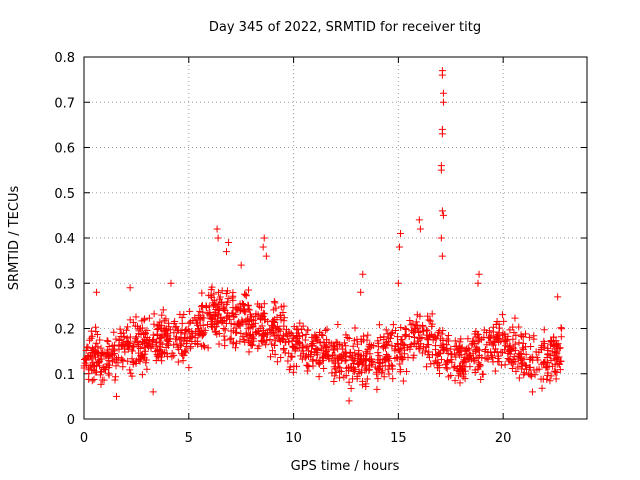  What do you see at coordinates (84, 438) in the screenshot?
I see `x-tick-label: 0` at bounding box center [84, 438].